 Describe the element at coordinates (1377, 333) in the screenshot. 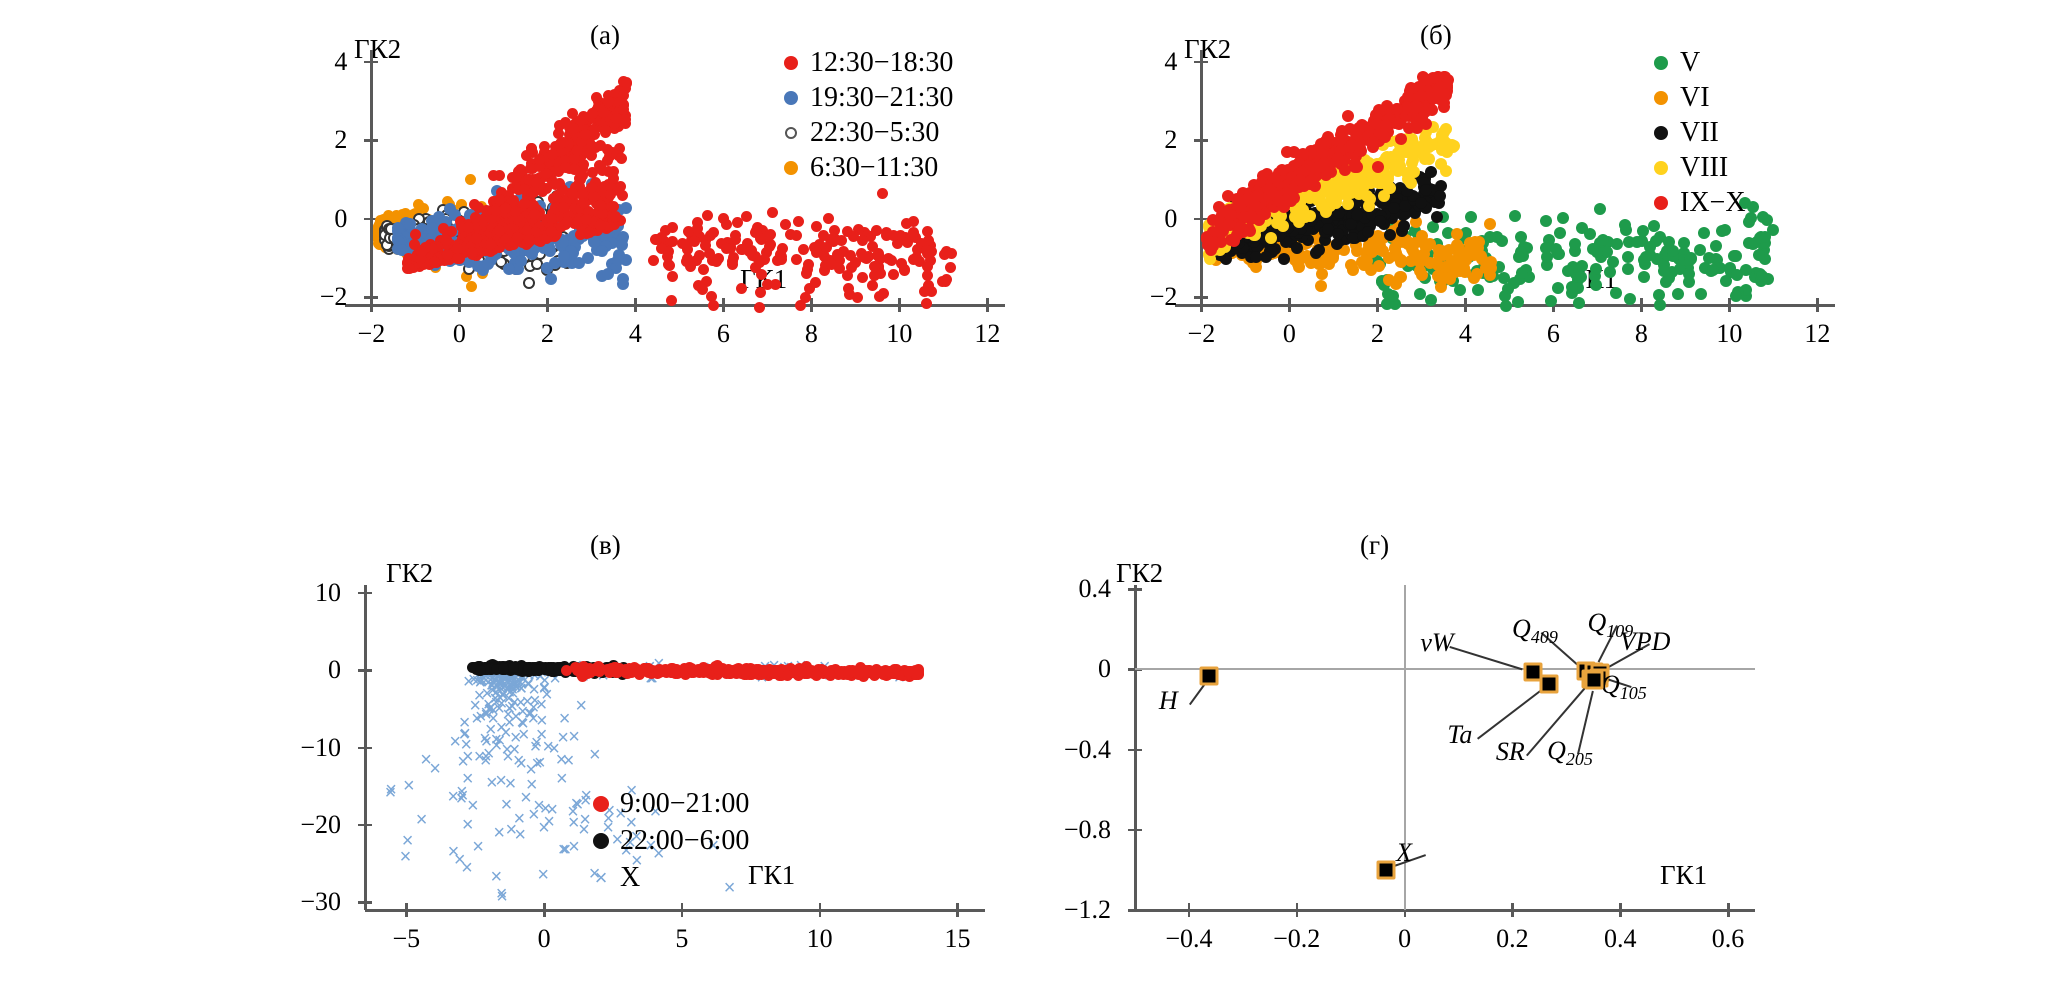

I see `x-tick-label: 2` at that location.